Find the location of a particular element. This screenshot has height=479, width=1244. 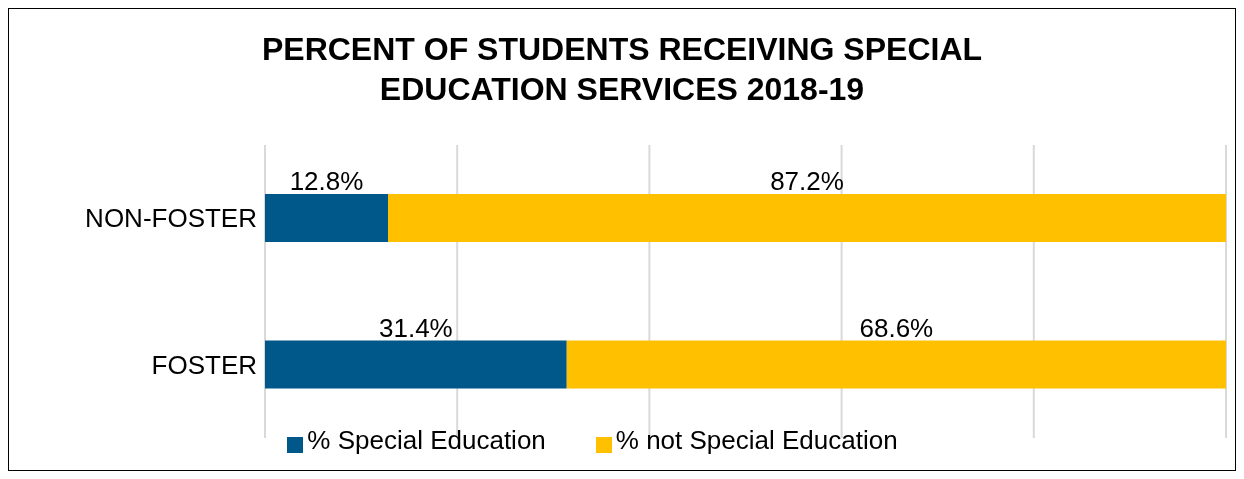

data-label: 68.6% is located at coordinates (896, 327).